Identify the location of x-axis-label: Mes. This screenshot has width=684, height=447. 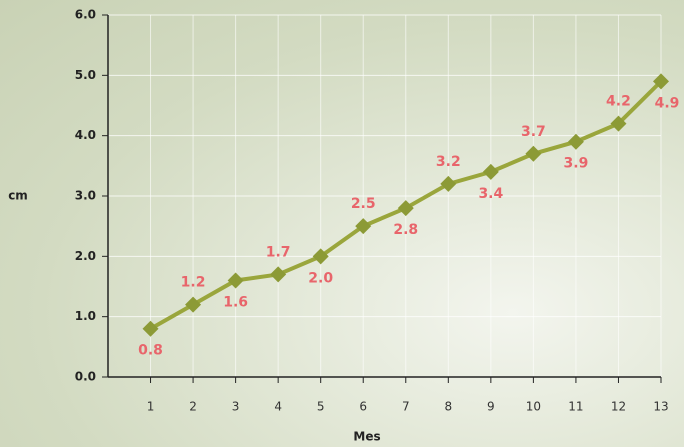
(366, 437).